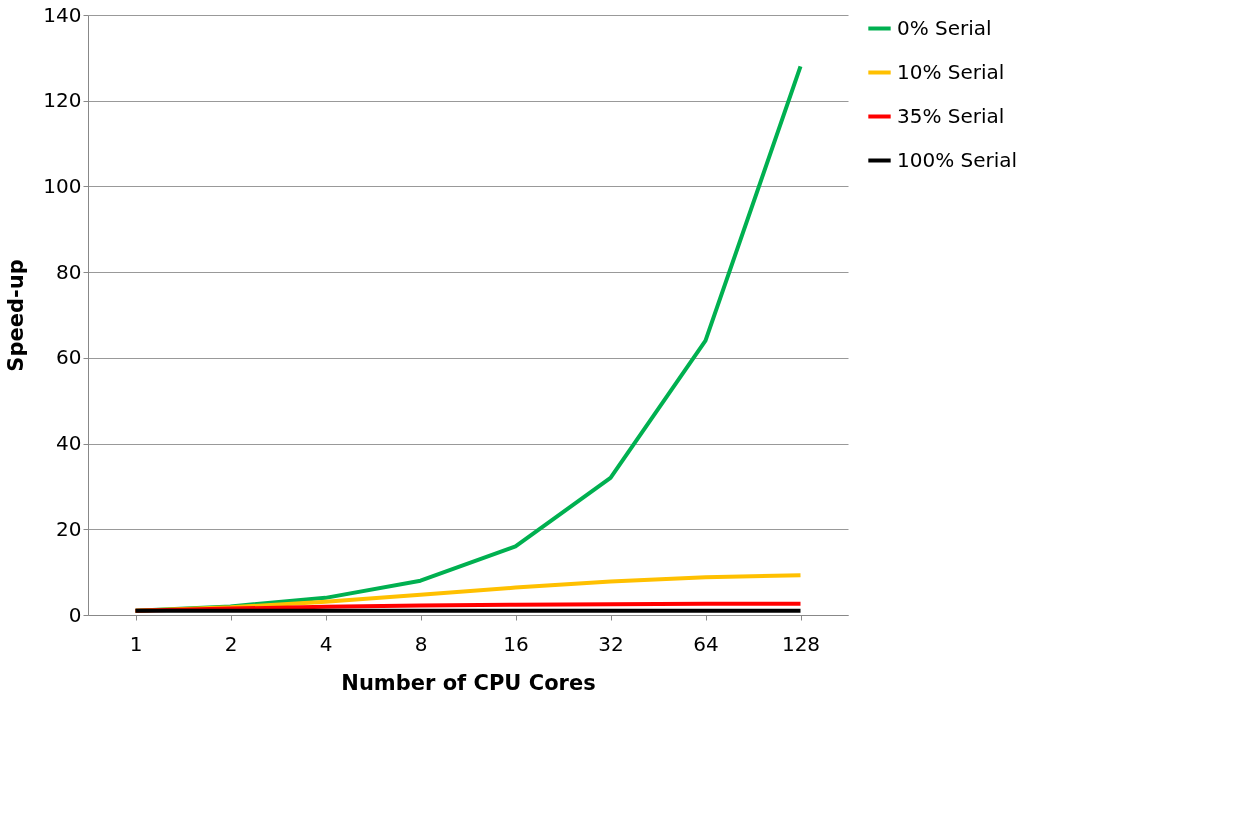 Image resolution: width=1235 pixels, height=837 pixels. I want to click on y-tick-label: 100, so click(62, 185).